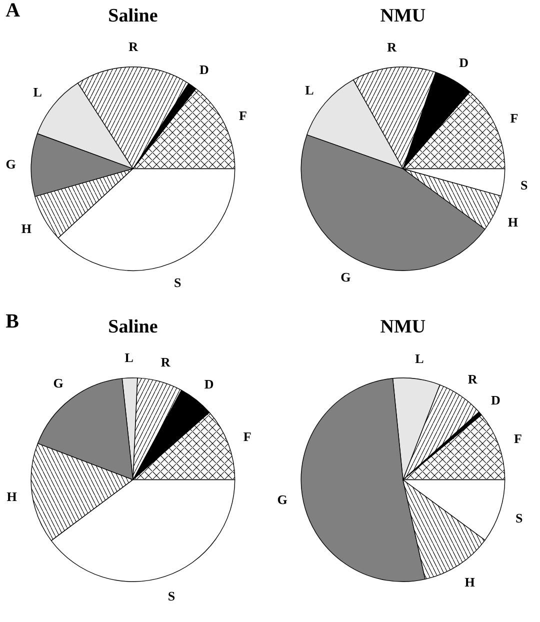 This screenshot has width=540, height=622. Describe the element at coordinates (12, 321) in the screenshot. I see `text: B` at that location.